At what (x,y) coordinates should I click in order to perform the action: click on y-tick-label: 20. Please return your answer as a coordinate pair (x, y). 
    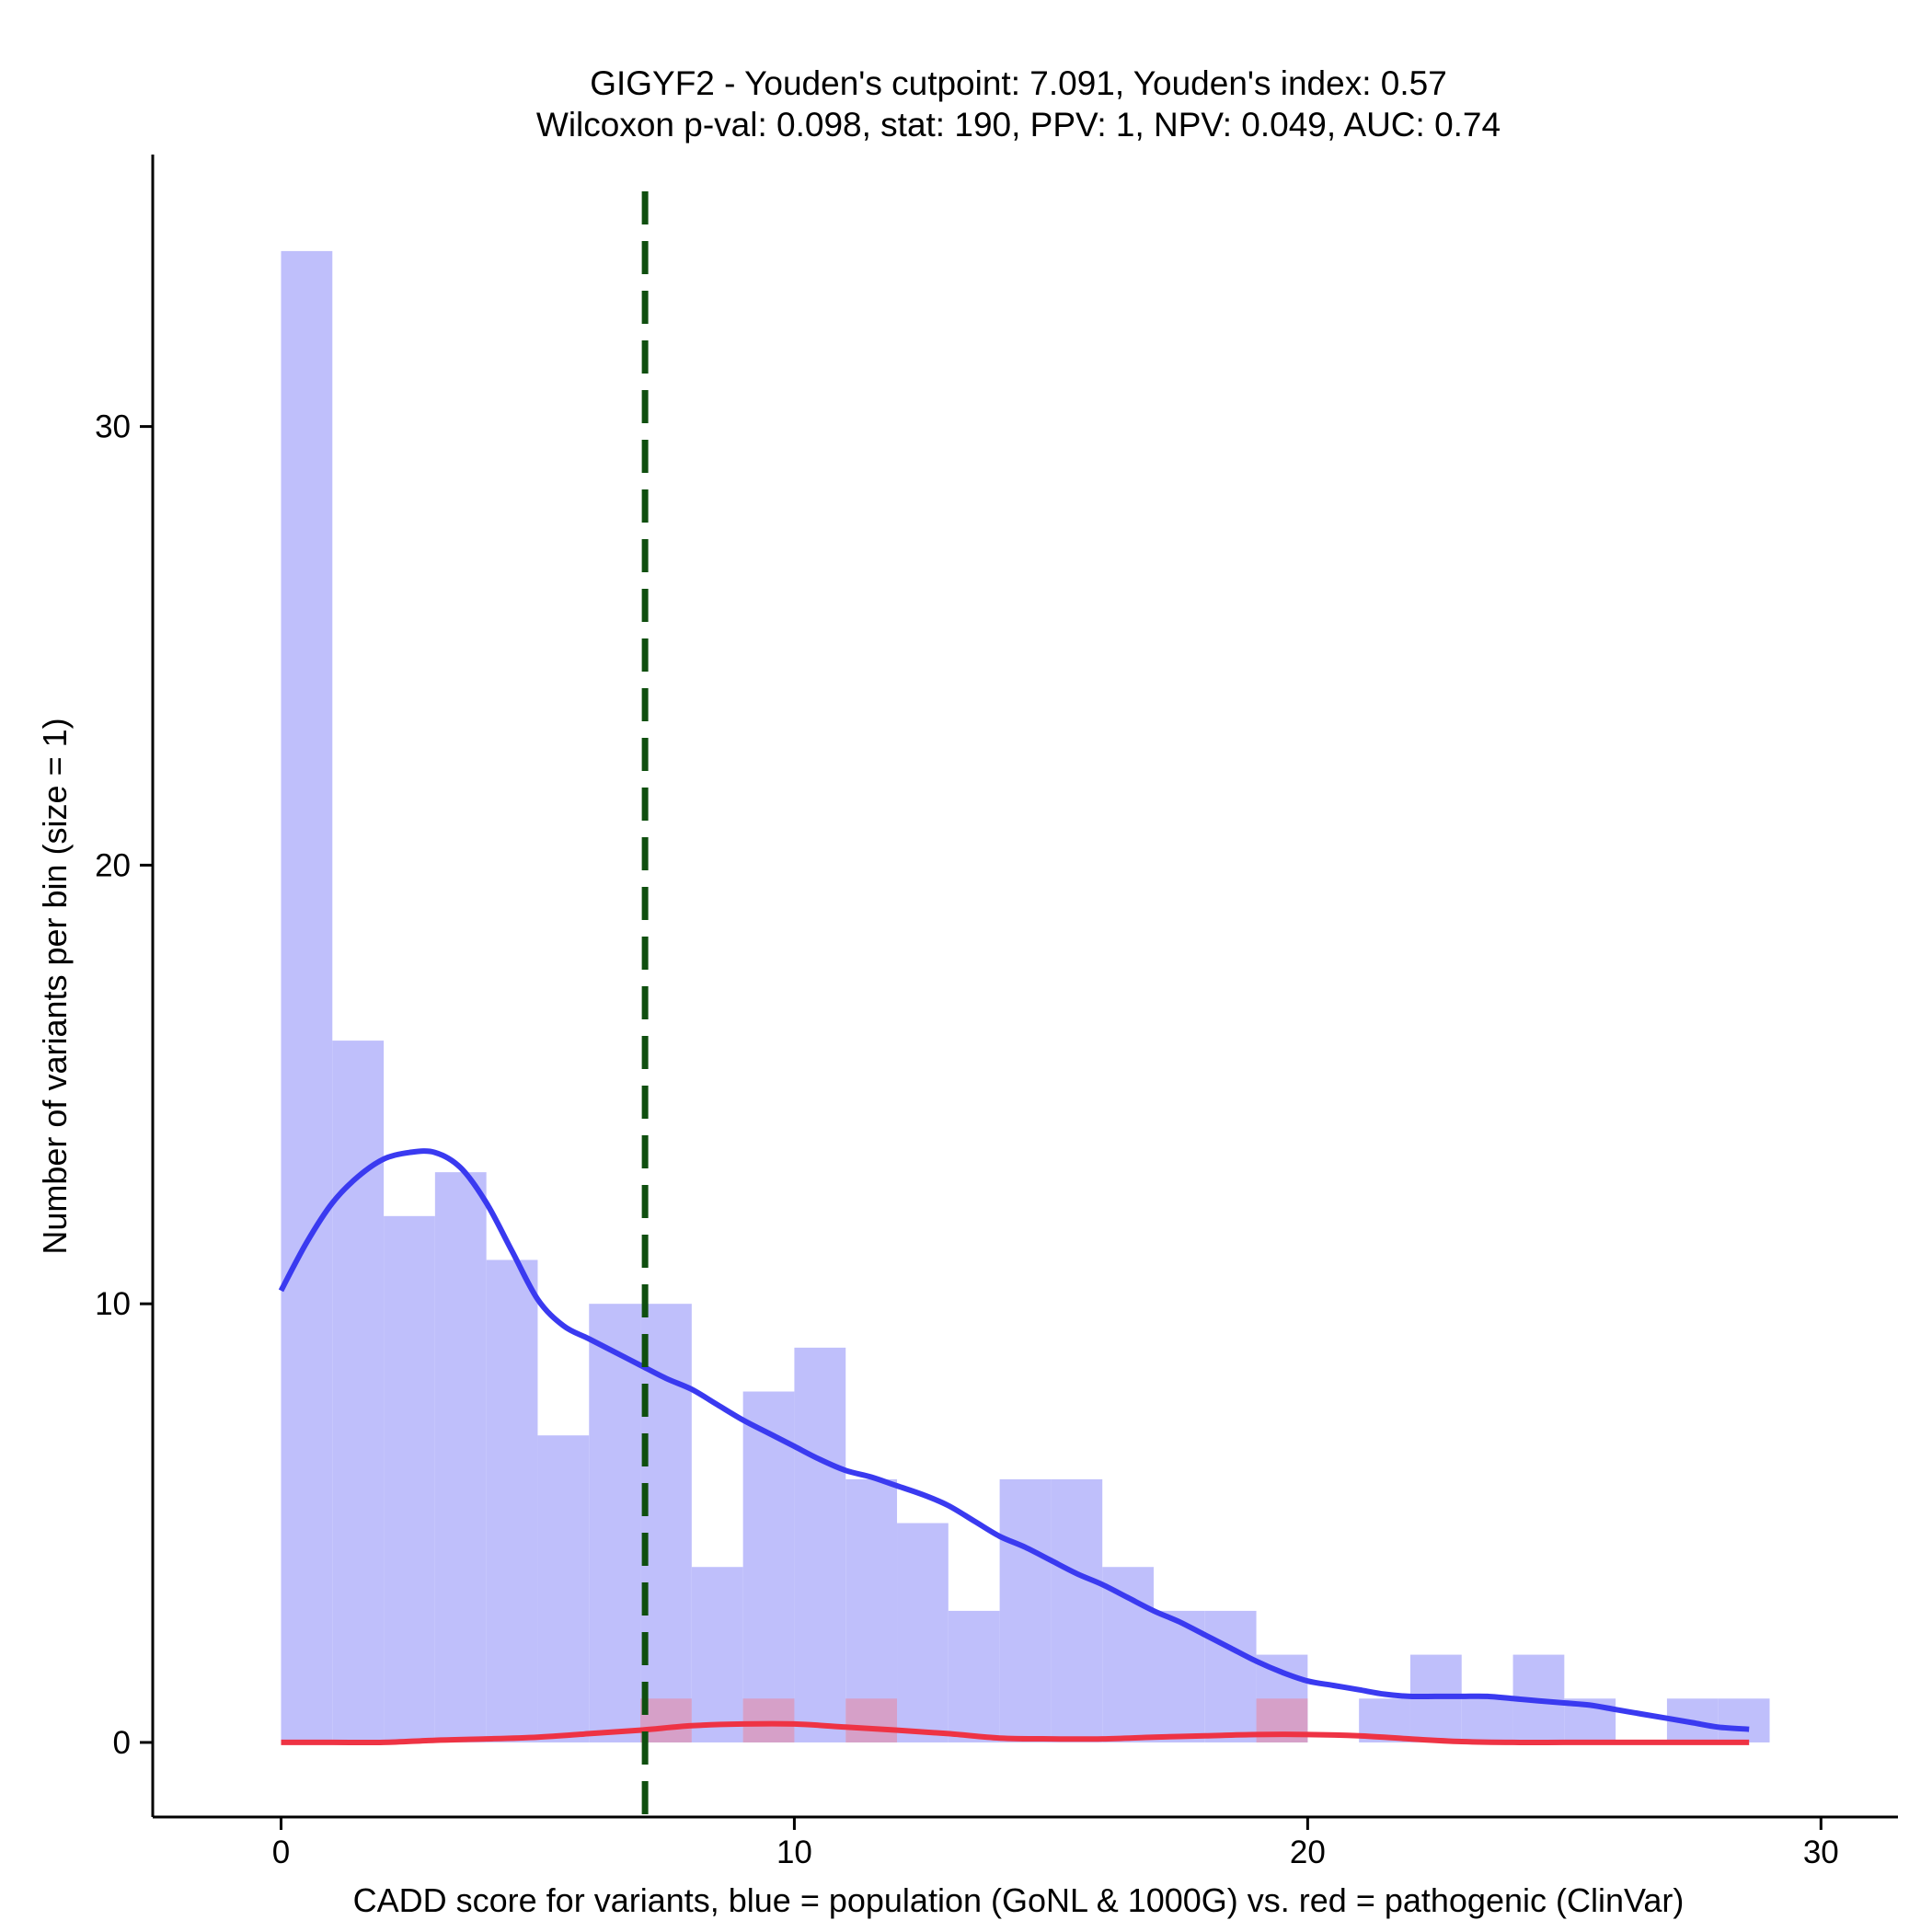
    Looking at the image, I should click on (113, 865).